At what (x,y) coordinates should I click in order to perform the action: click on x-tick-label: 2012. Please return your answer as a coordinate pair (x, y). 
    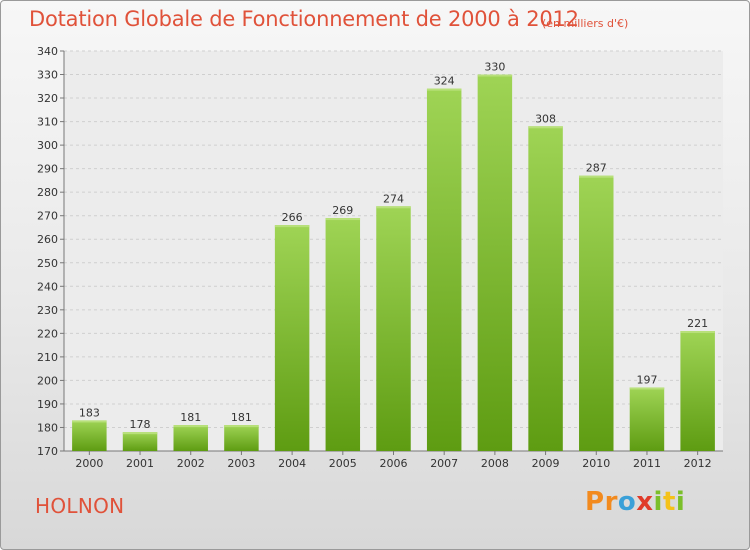
    Looking at the image, I should click on (698, 463).